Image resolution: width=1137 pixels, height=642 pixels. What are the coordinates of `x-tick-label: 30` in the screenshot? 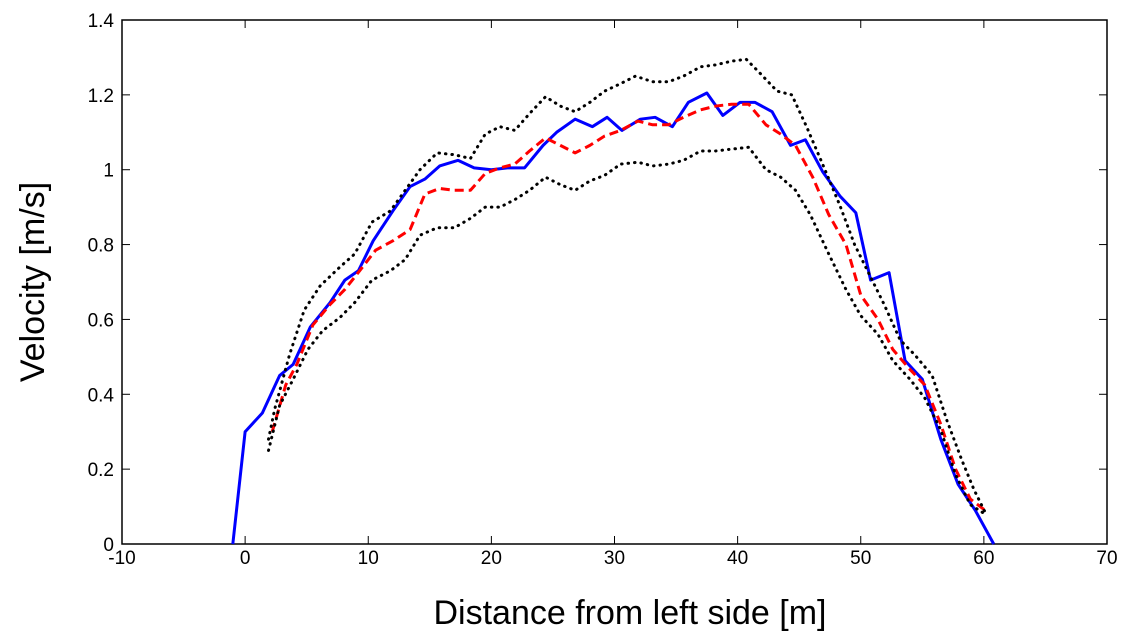 It's located at (614, 558).